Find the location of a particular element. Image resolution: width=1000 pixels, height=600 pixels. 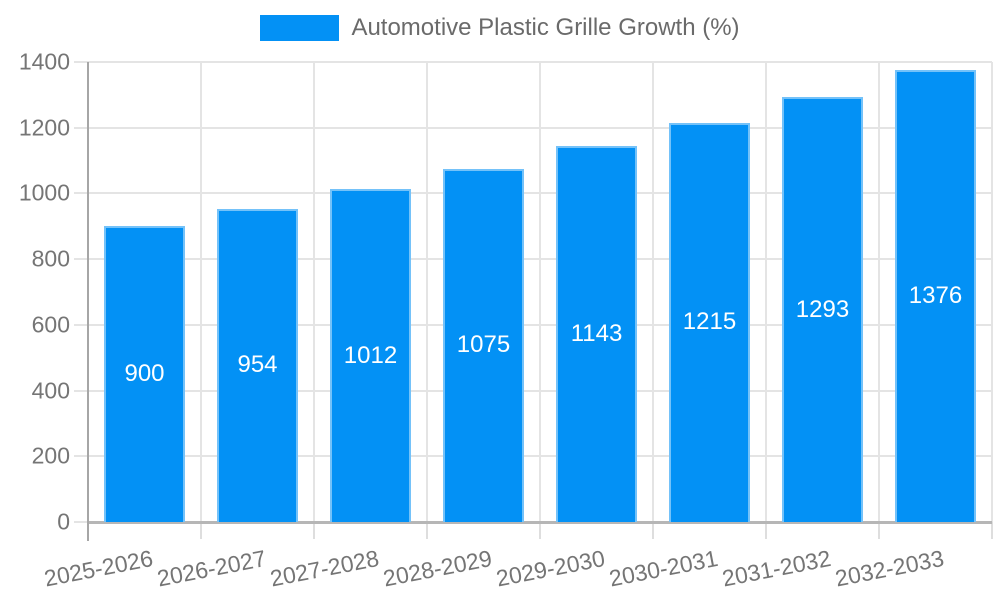

x-tick-label: 2032-2033 is located at coordinates (889, 568).